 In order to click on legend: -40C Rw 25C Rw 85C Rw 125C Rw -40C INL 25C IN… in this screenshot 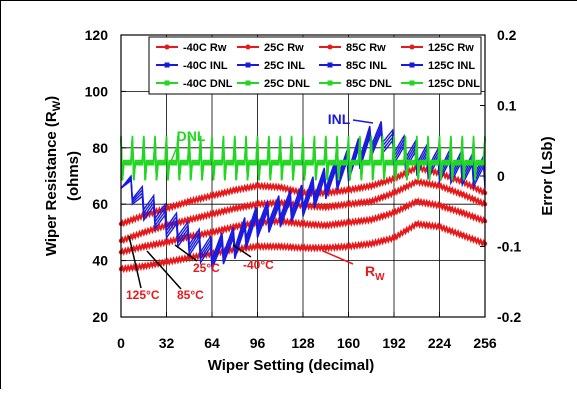, I will do `click(315, 65)`.